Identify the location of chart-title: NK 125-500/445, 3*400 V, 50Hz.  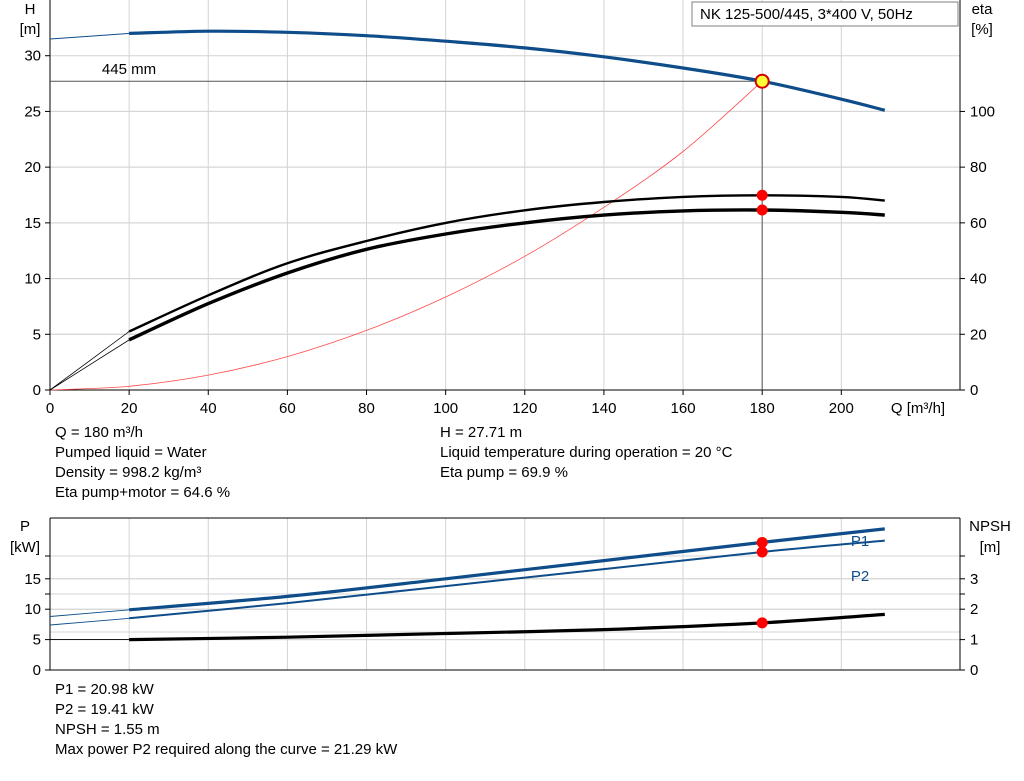
(806, 14).